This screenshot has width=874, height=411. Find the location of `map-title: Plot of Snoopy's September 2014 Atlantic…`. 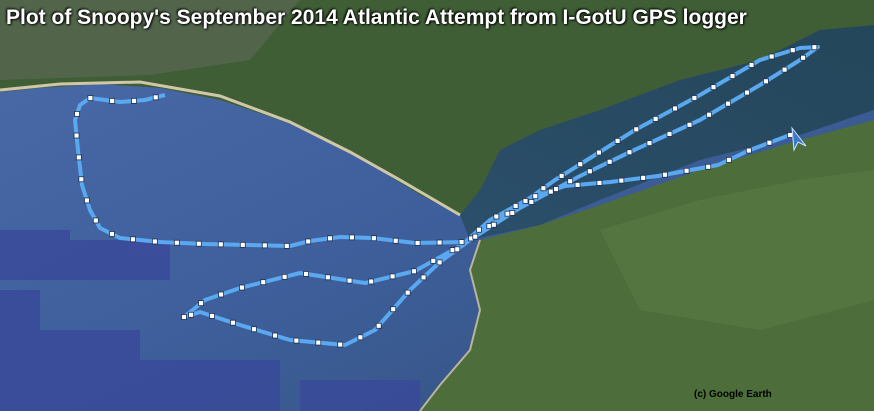

map-title: Plot of Snoopy's September 2014 Atlantic… is located at coordinates (376, 17).